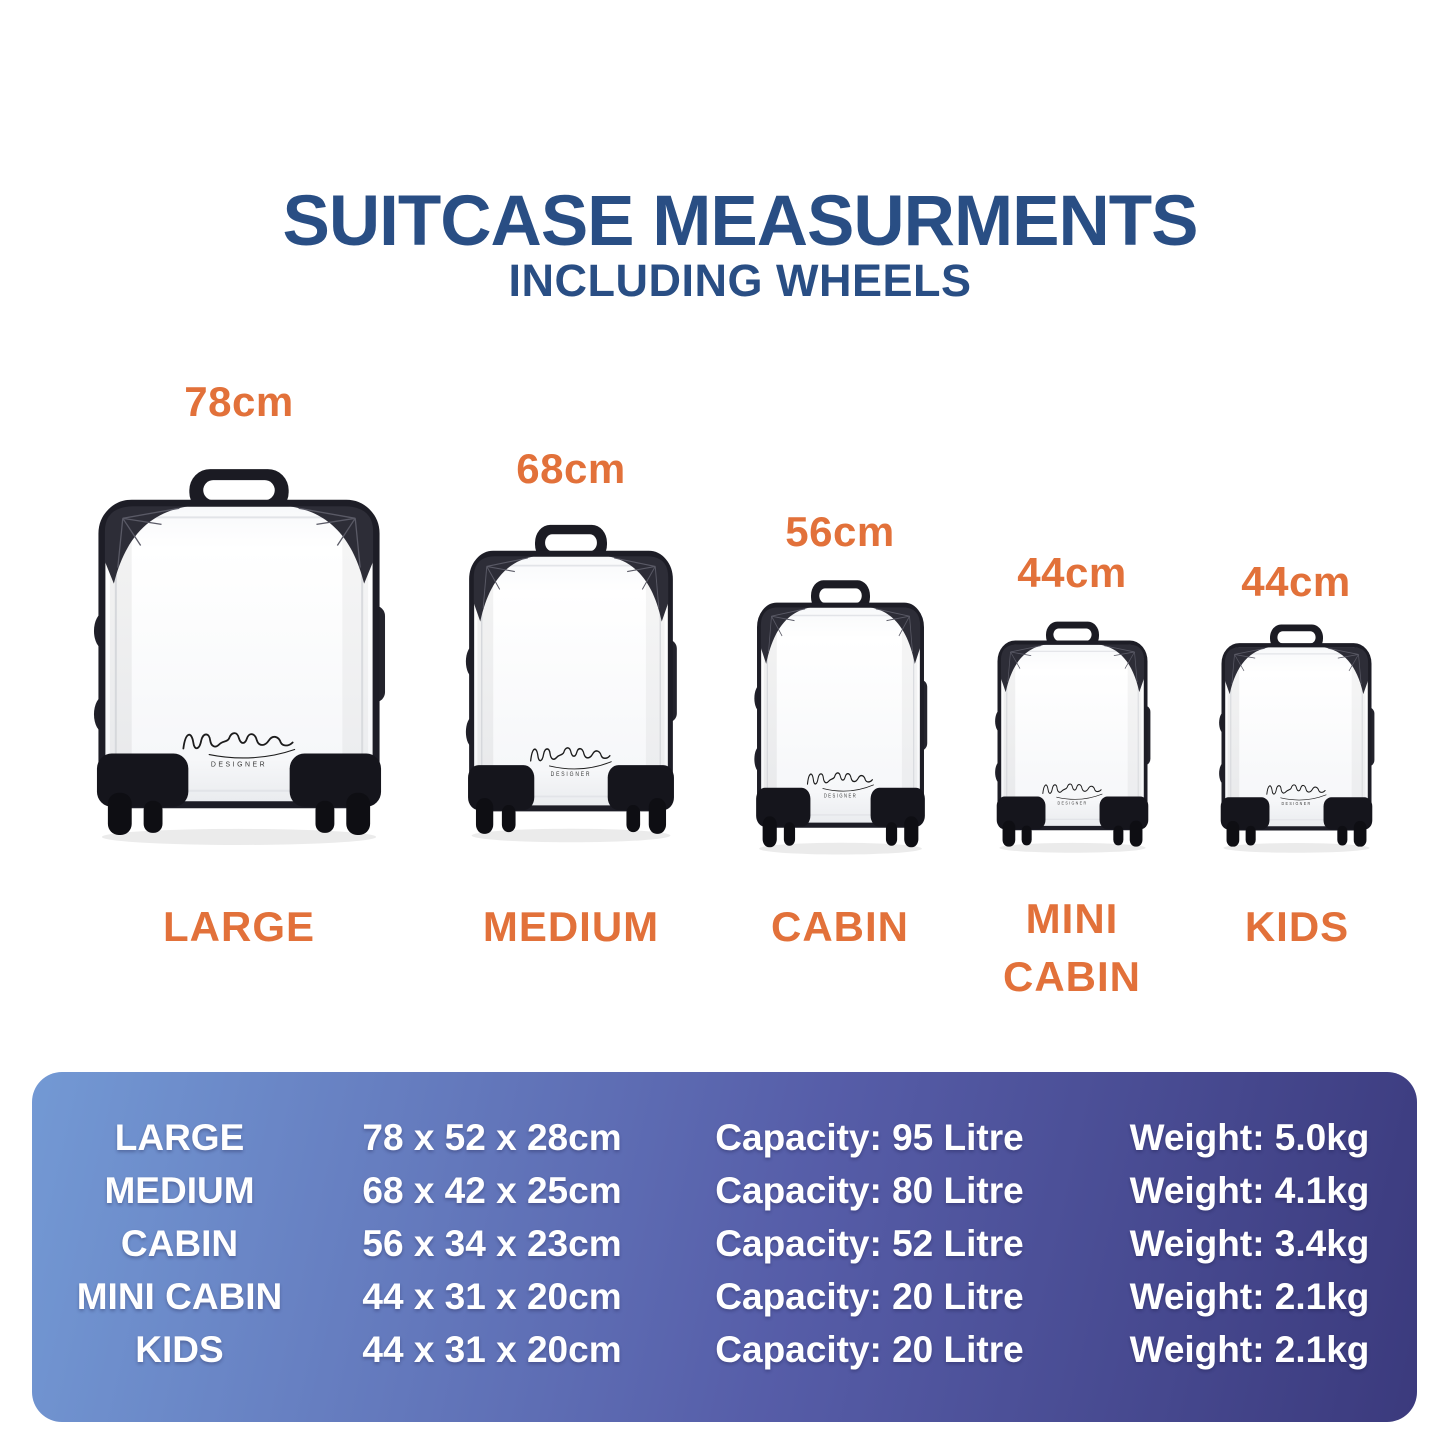  Describe the element at coordinates (740, 281) in the screenshot. I see `page-subtitle: INCLUDING WHEELS` at that location.